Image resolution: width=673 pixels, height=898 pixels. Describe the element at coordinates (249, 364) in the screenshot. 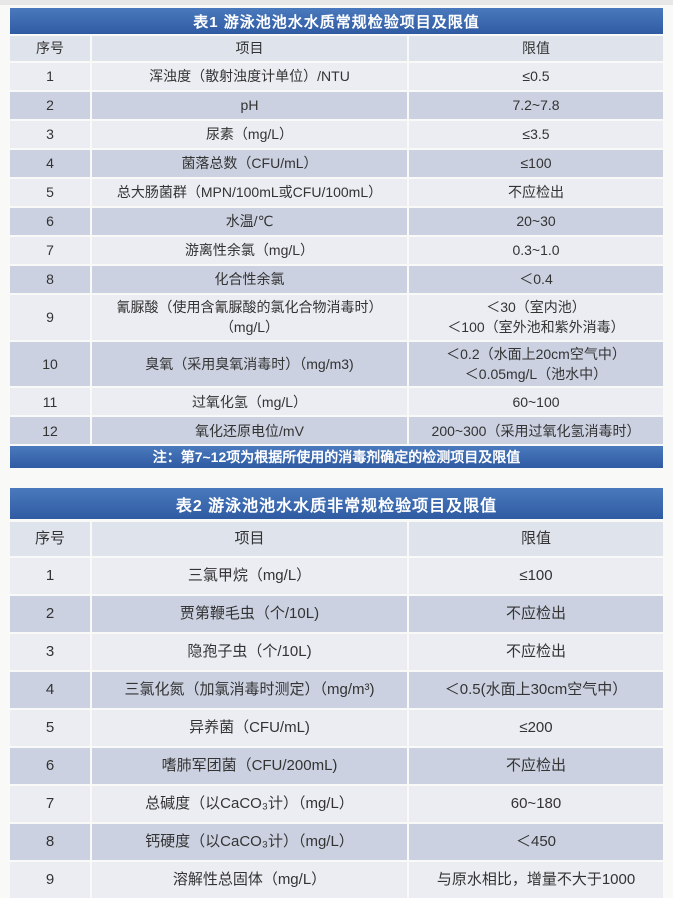

I see `cell-item: 臭氧（采用臭氧消毒时）（mg/m3)` at that location.